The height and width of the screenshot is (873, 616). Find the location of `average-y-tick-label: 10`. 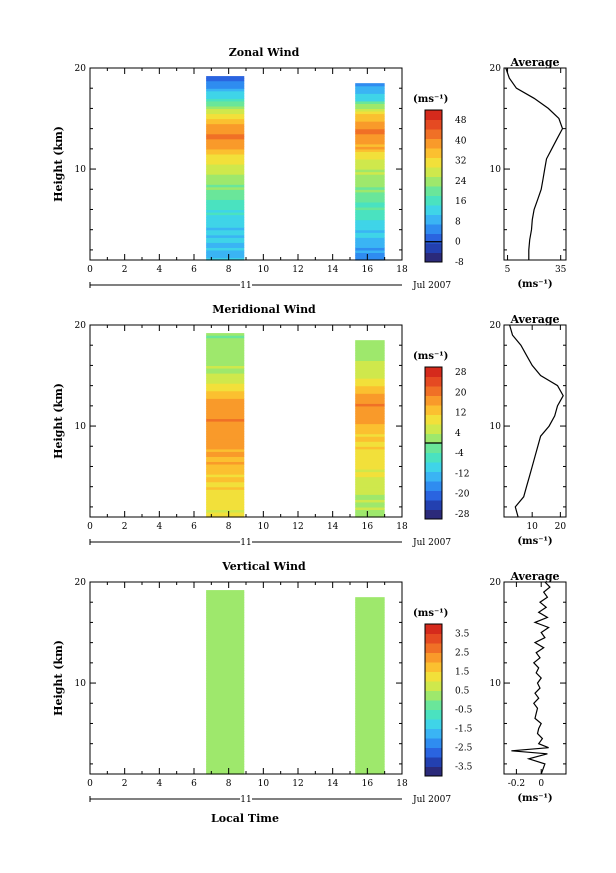

average-y-tick-label: 10 is located at coordinates (496, 427).